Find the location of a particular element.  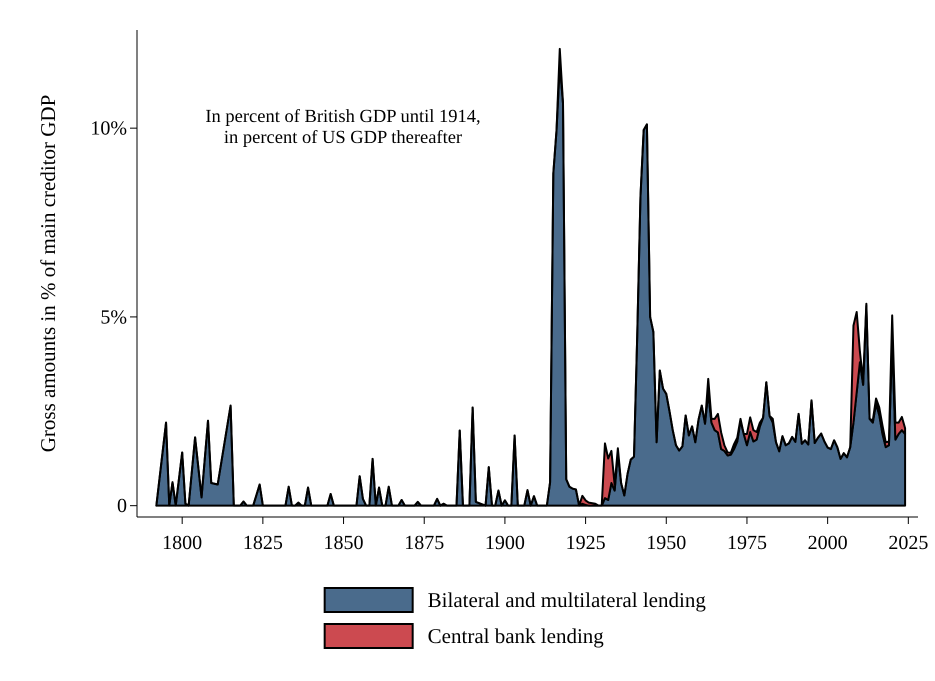

x-tick-label: 1925 is located at coordinates (586, 543).